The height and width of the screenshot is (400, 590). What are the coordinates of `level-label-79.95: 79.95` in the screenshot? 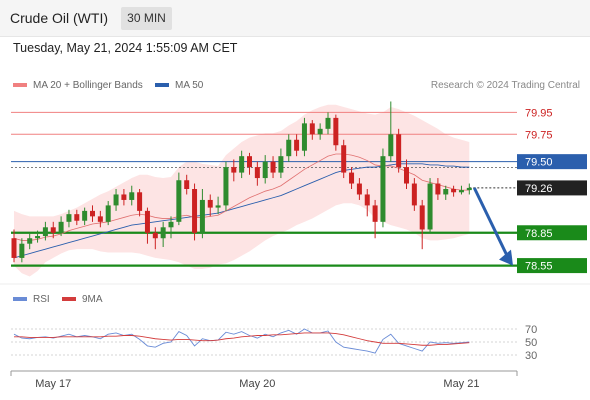 It's located at (539, 113).